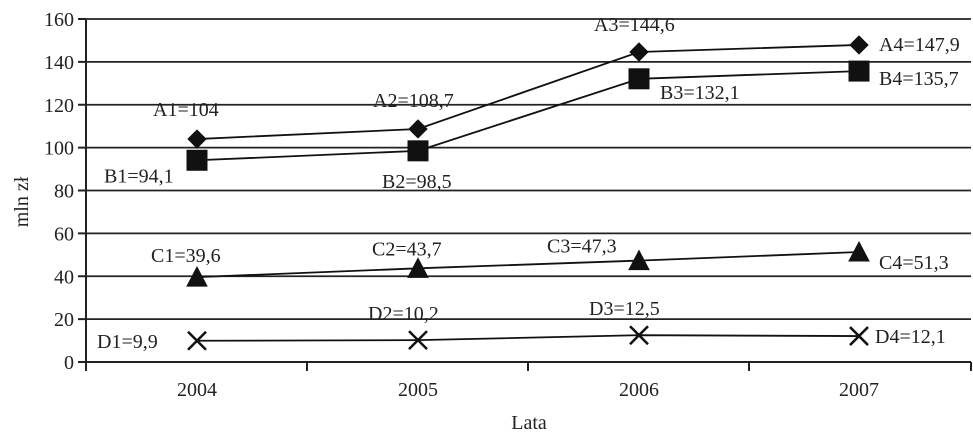 Image resolution: width=973 pixels, height=435 pixels. Describe the element at coordinates (859, 390) in the screenshot. I see `x-tick-label: 2007` at that location.